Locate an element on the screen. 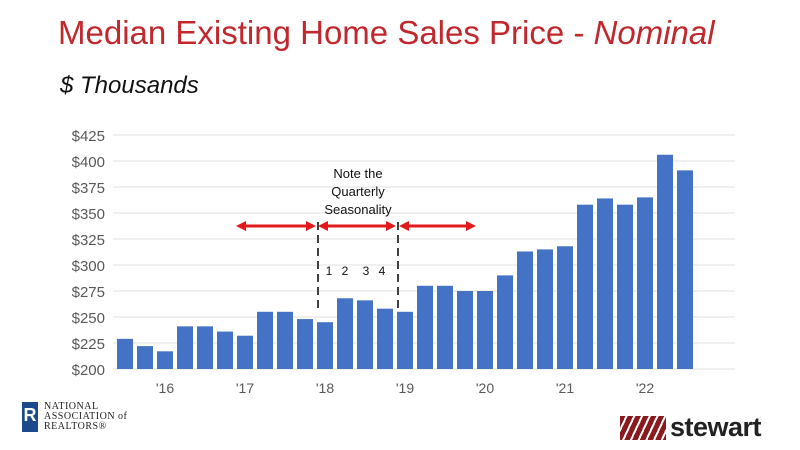 This screenshot has height=450, width=800. bar-2015Q4 is located at coordinates (145, 357).